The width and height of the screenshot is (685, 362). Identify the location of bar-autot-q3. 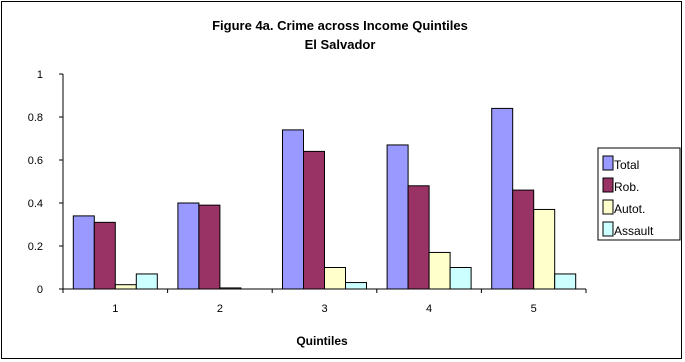
(335, 278).